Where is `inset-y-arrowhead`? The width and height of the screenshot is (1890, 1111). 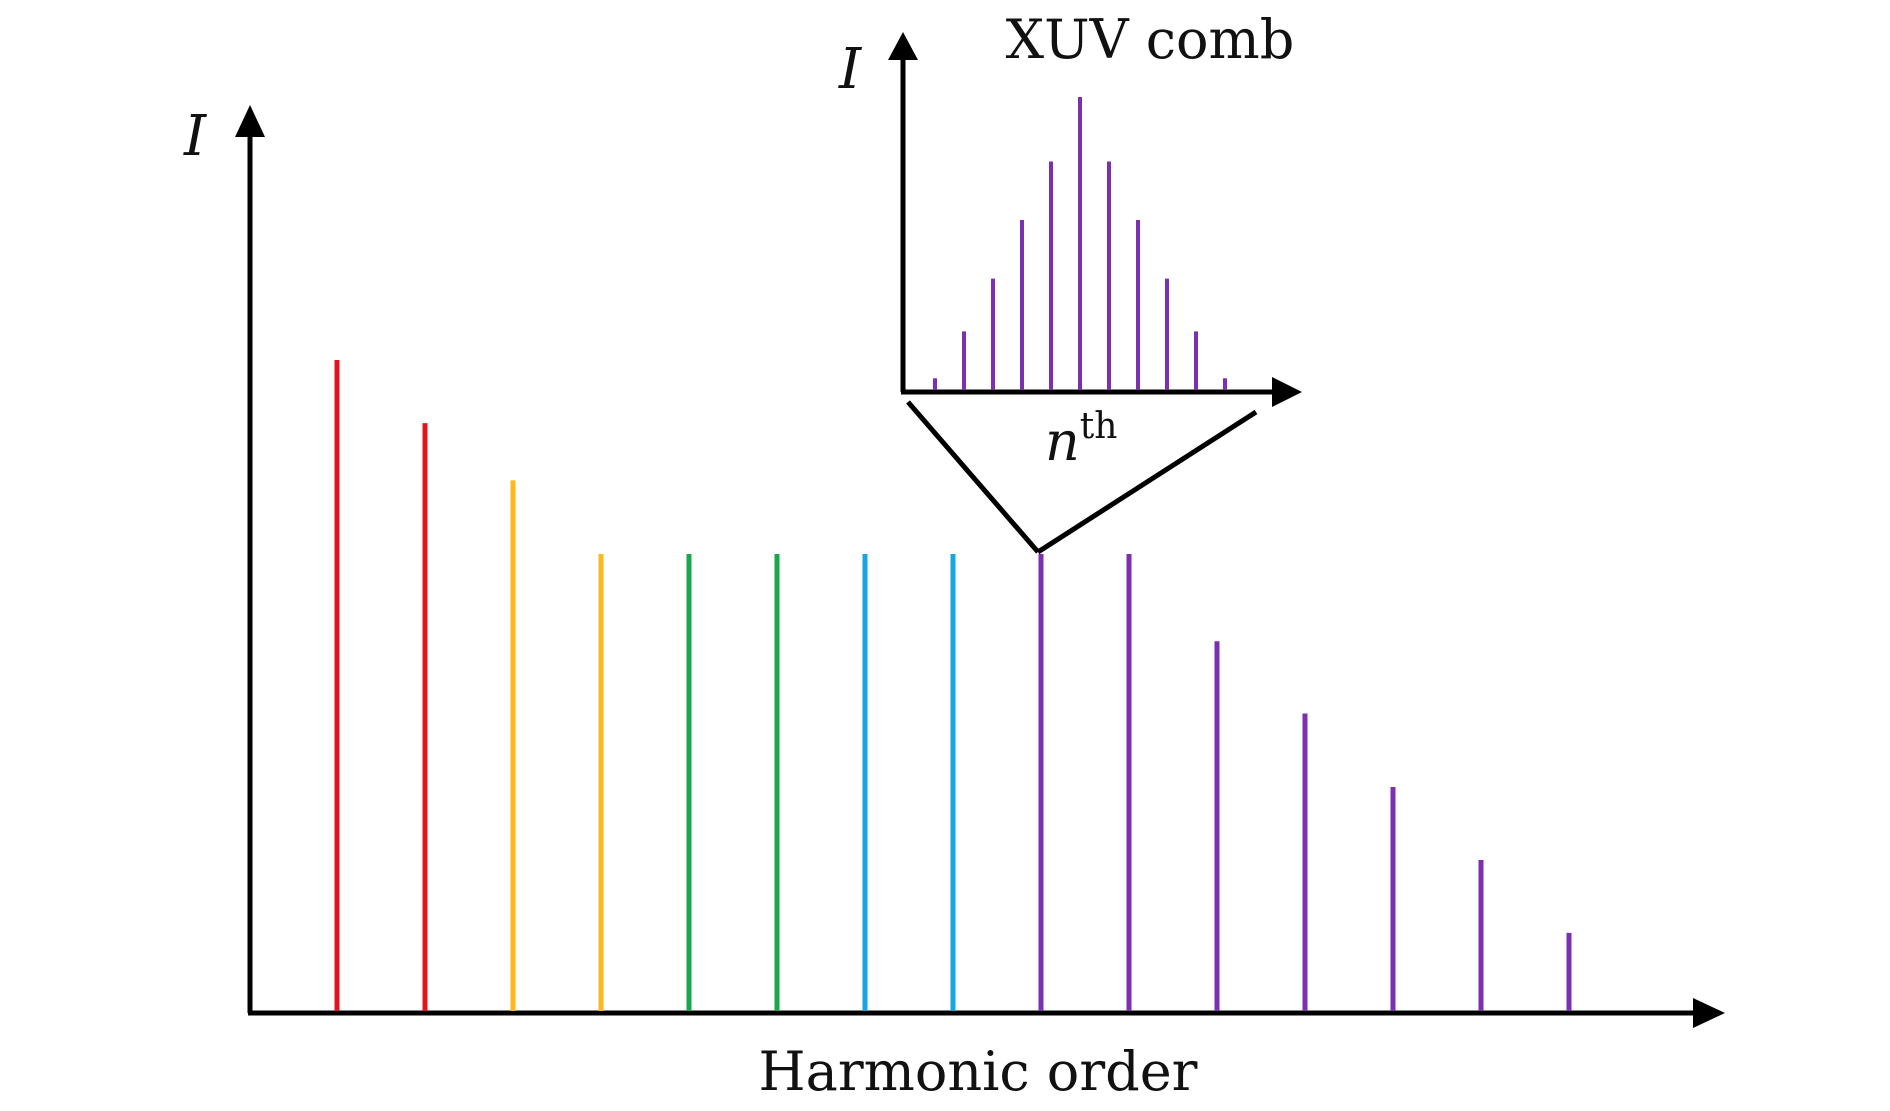
inset-y-arrowhead is located at coordinates (903, 46).